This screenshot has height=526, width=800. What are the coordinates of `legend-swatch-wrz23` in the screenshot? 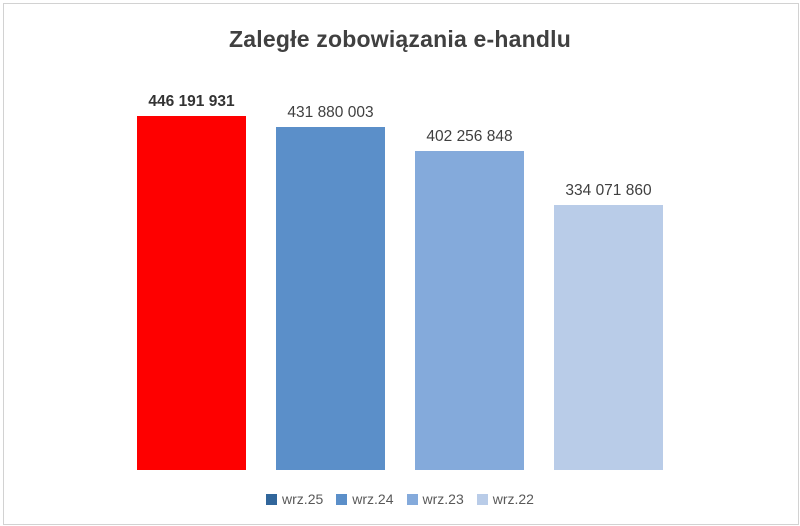 It's located at (412, 499).